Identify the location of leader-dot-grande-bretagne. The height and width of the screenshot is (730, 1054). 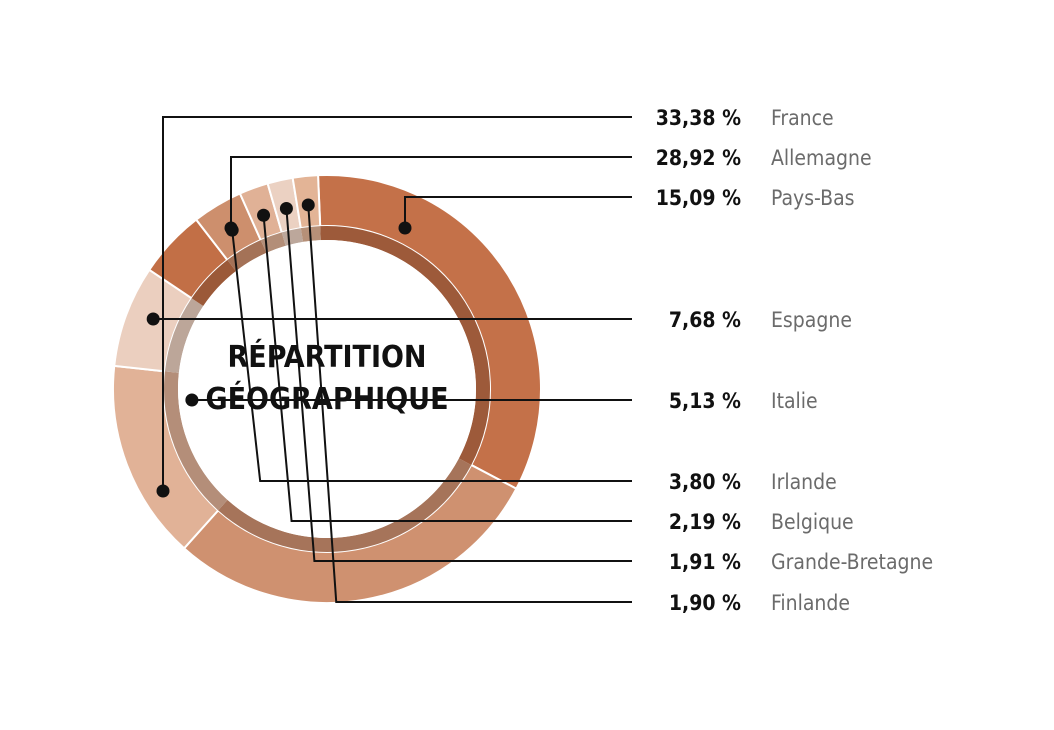
(286, 209).